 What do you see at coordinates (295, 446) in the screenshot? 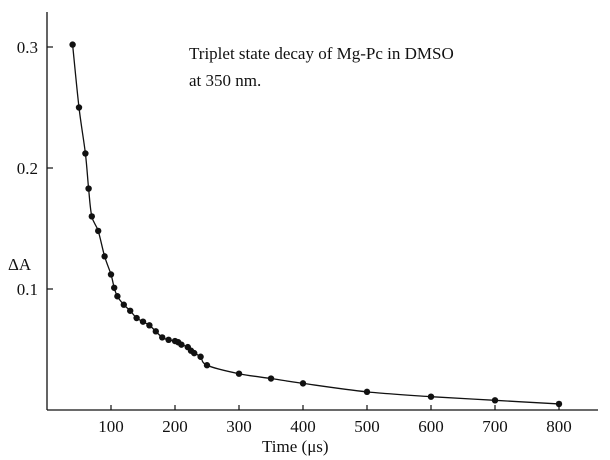
I see `x-axis-label: Time (μs)` at bounding box center [295, 446].